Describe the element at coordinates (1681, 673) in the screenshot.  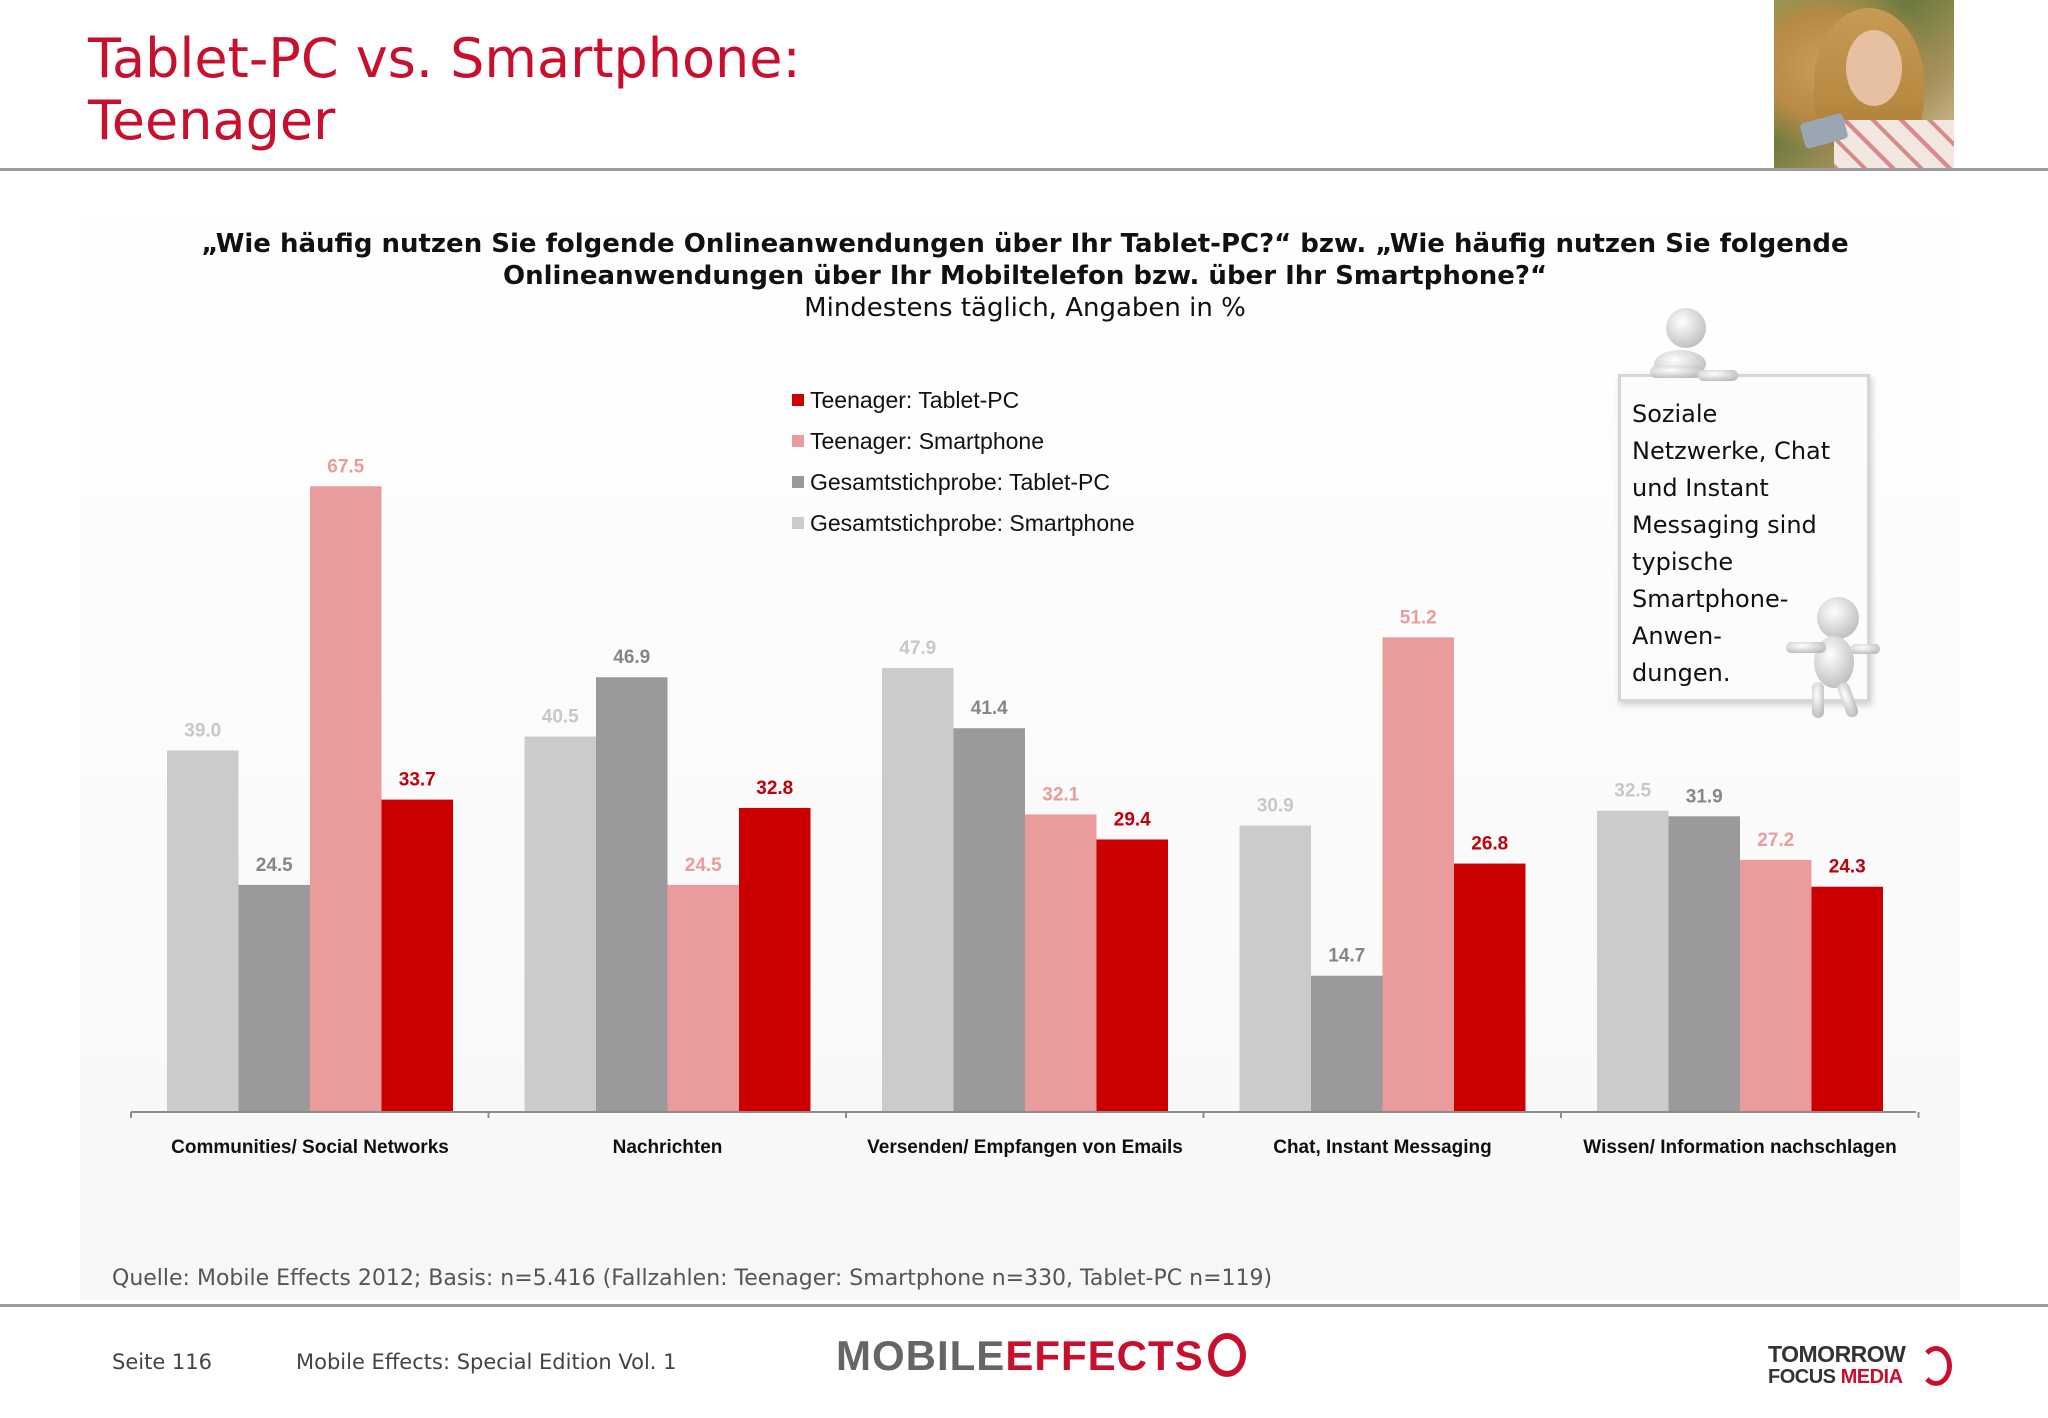
I see `callout-line: dungen.` at that location.